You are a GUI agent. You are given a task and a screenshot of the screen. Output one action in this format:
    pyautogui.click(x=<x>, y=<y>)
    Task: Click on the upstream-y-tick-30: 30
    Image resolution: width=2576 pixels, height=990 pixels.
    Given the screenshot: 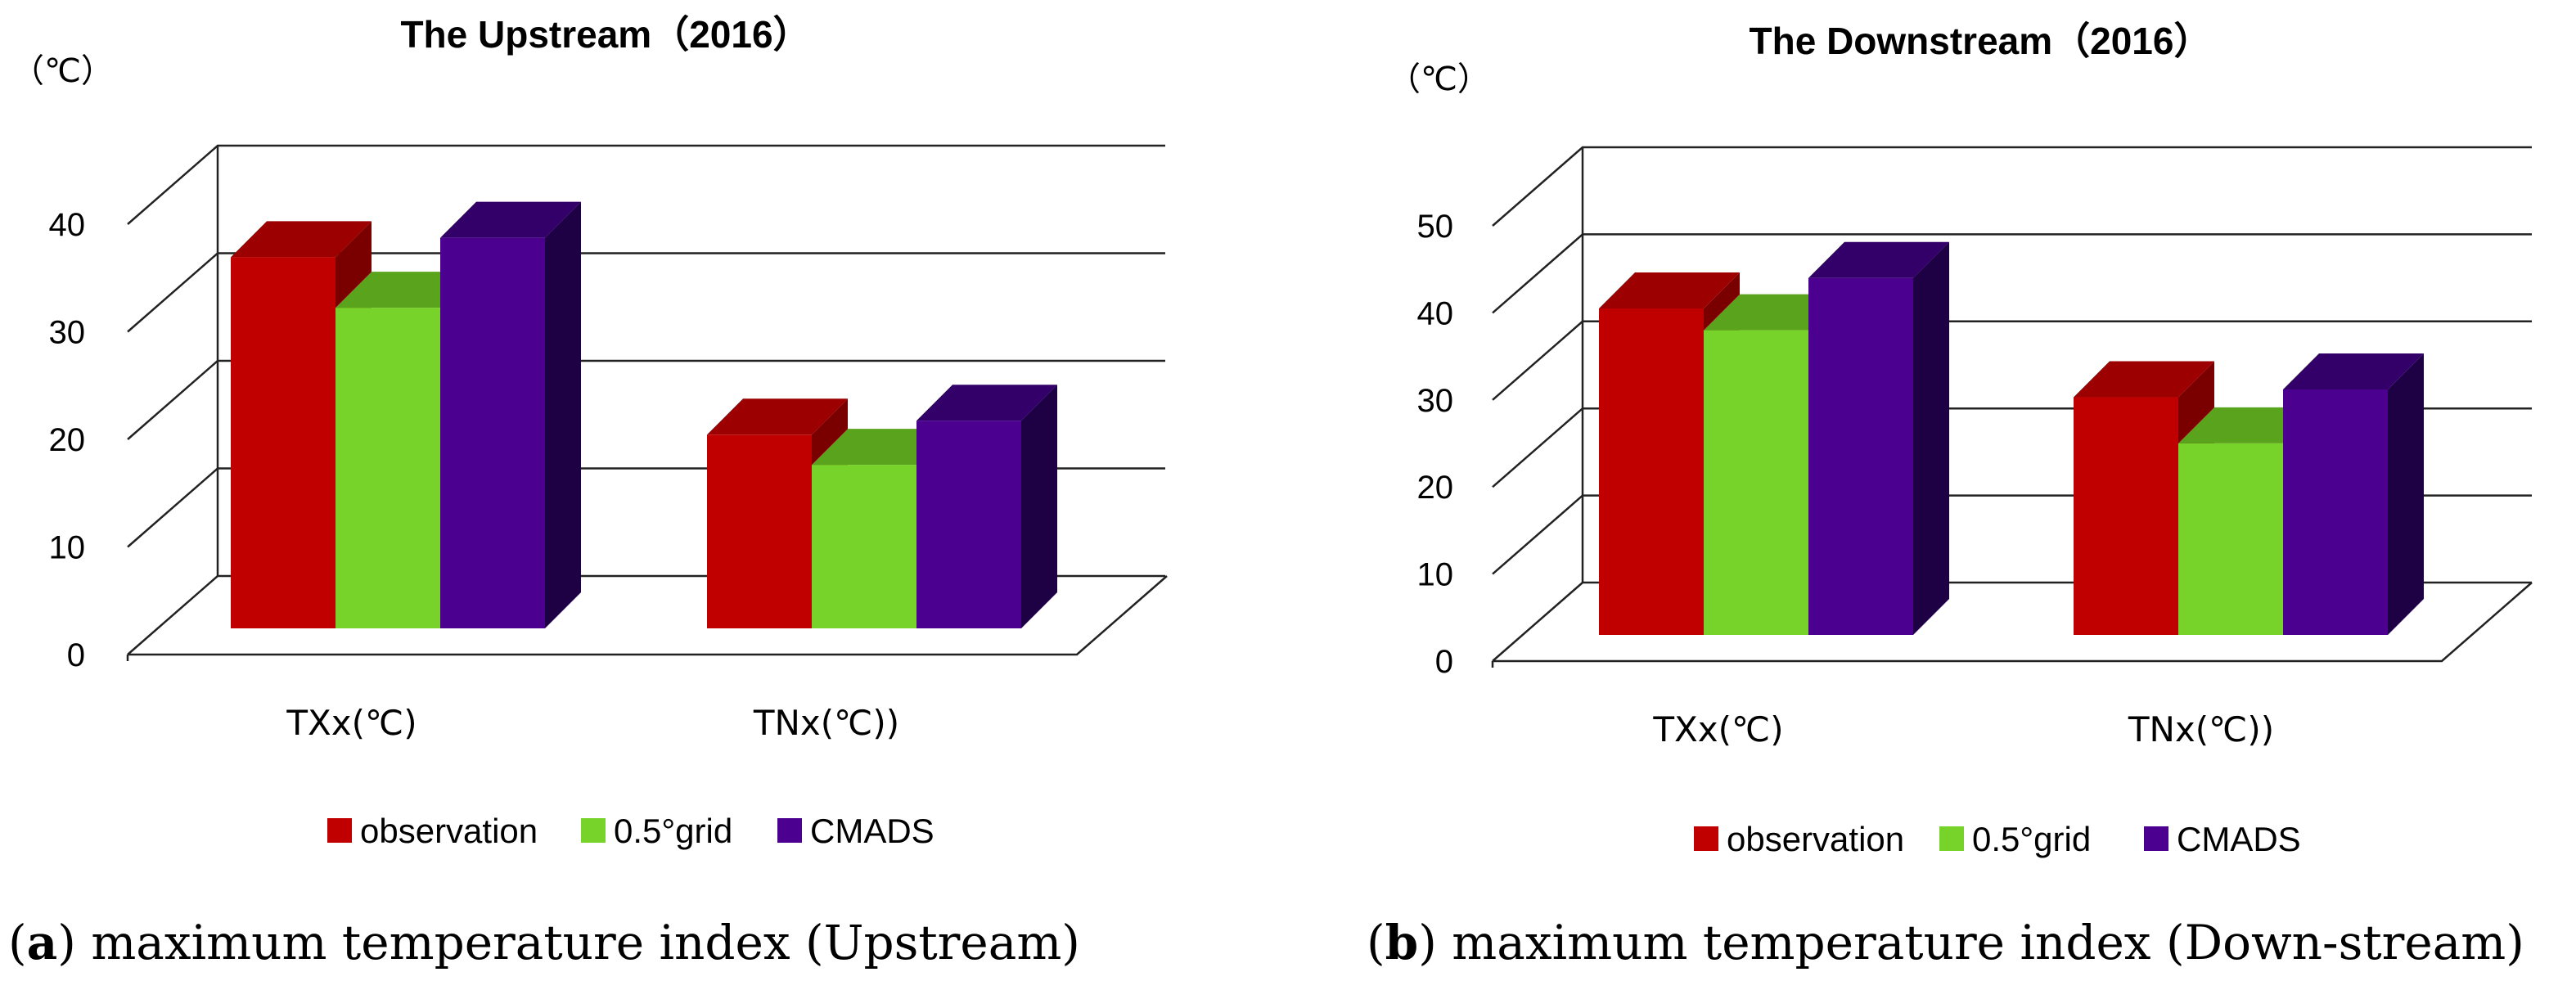 What is the action you would take?
    pyautogui.click(x=67, y=333)
    